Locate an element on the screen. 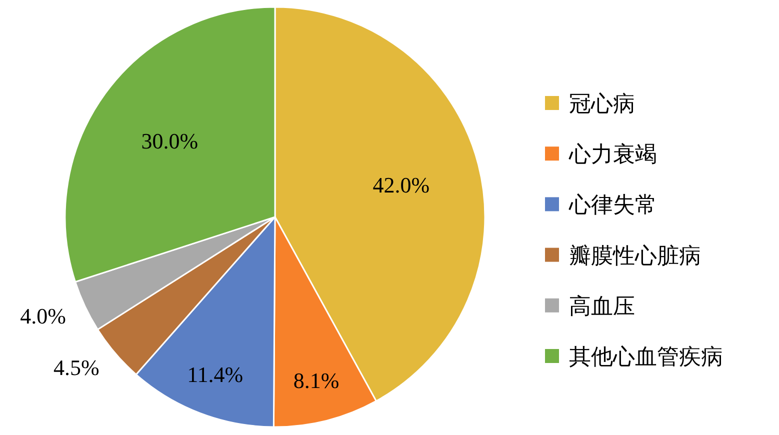 The height and width of the screenshot is (435, 779). data-label: 4.0% is located at coordinates (43, 315).